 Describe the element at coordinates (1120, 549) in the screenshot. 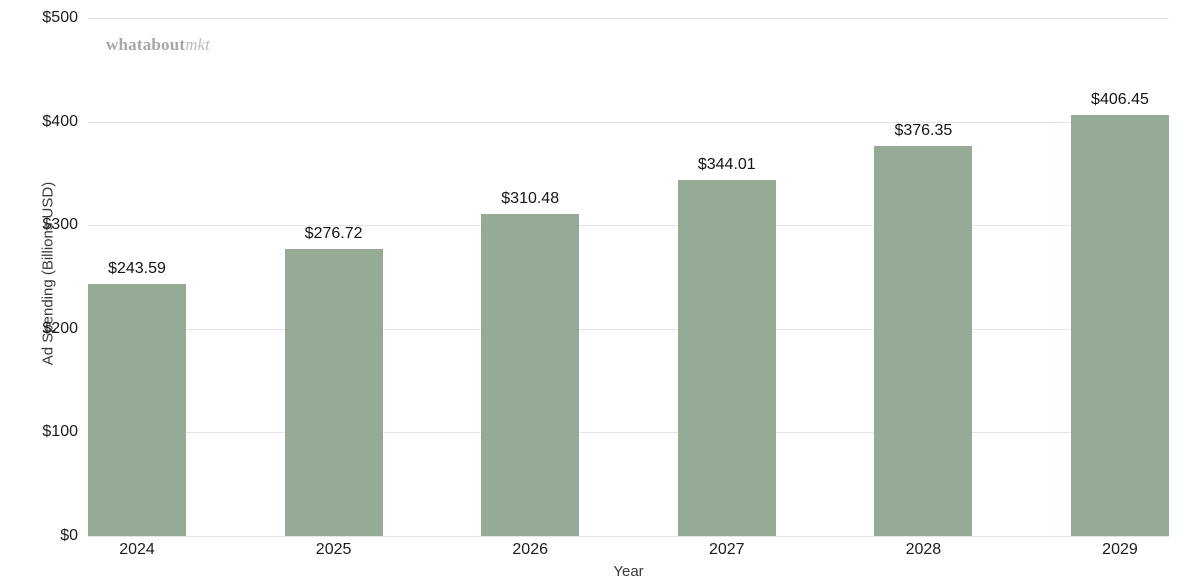

I see `x-tick-label-2029: 2029` at that location.